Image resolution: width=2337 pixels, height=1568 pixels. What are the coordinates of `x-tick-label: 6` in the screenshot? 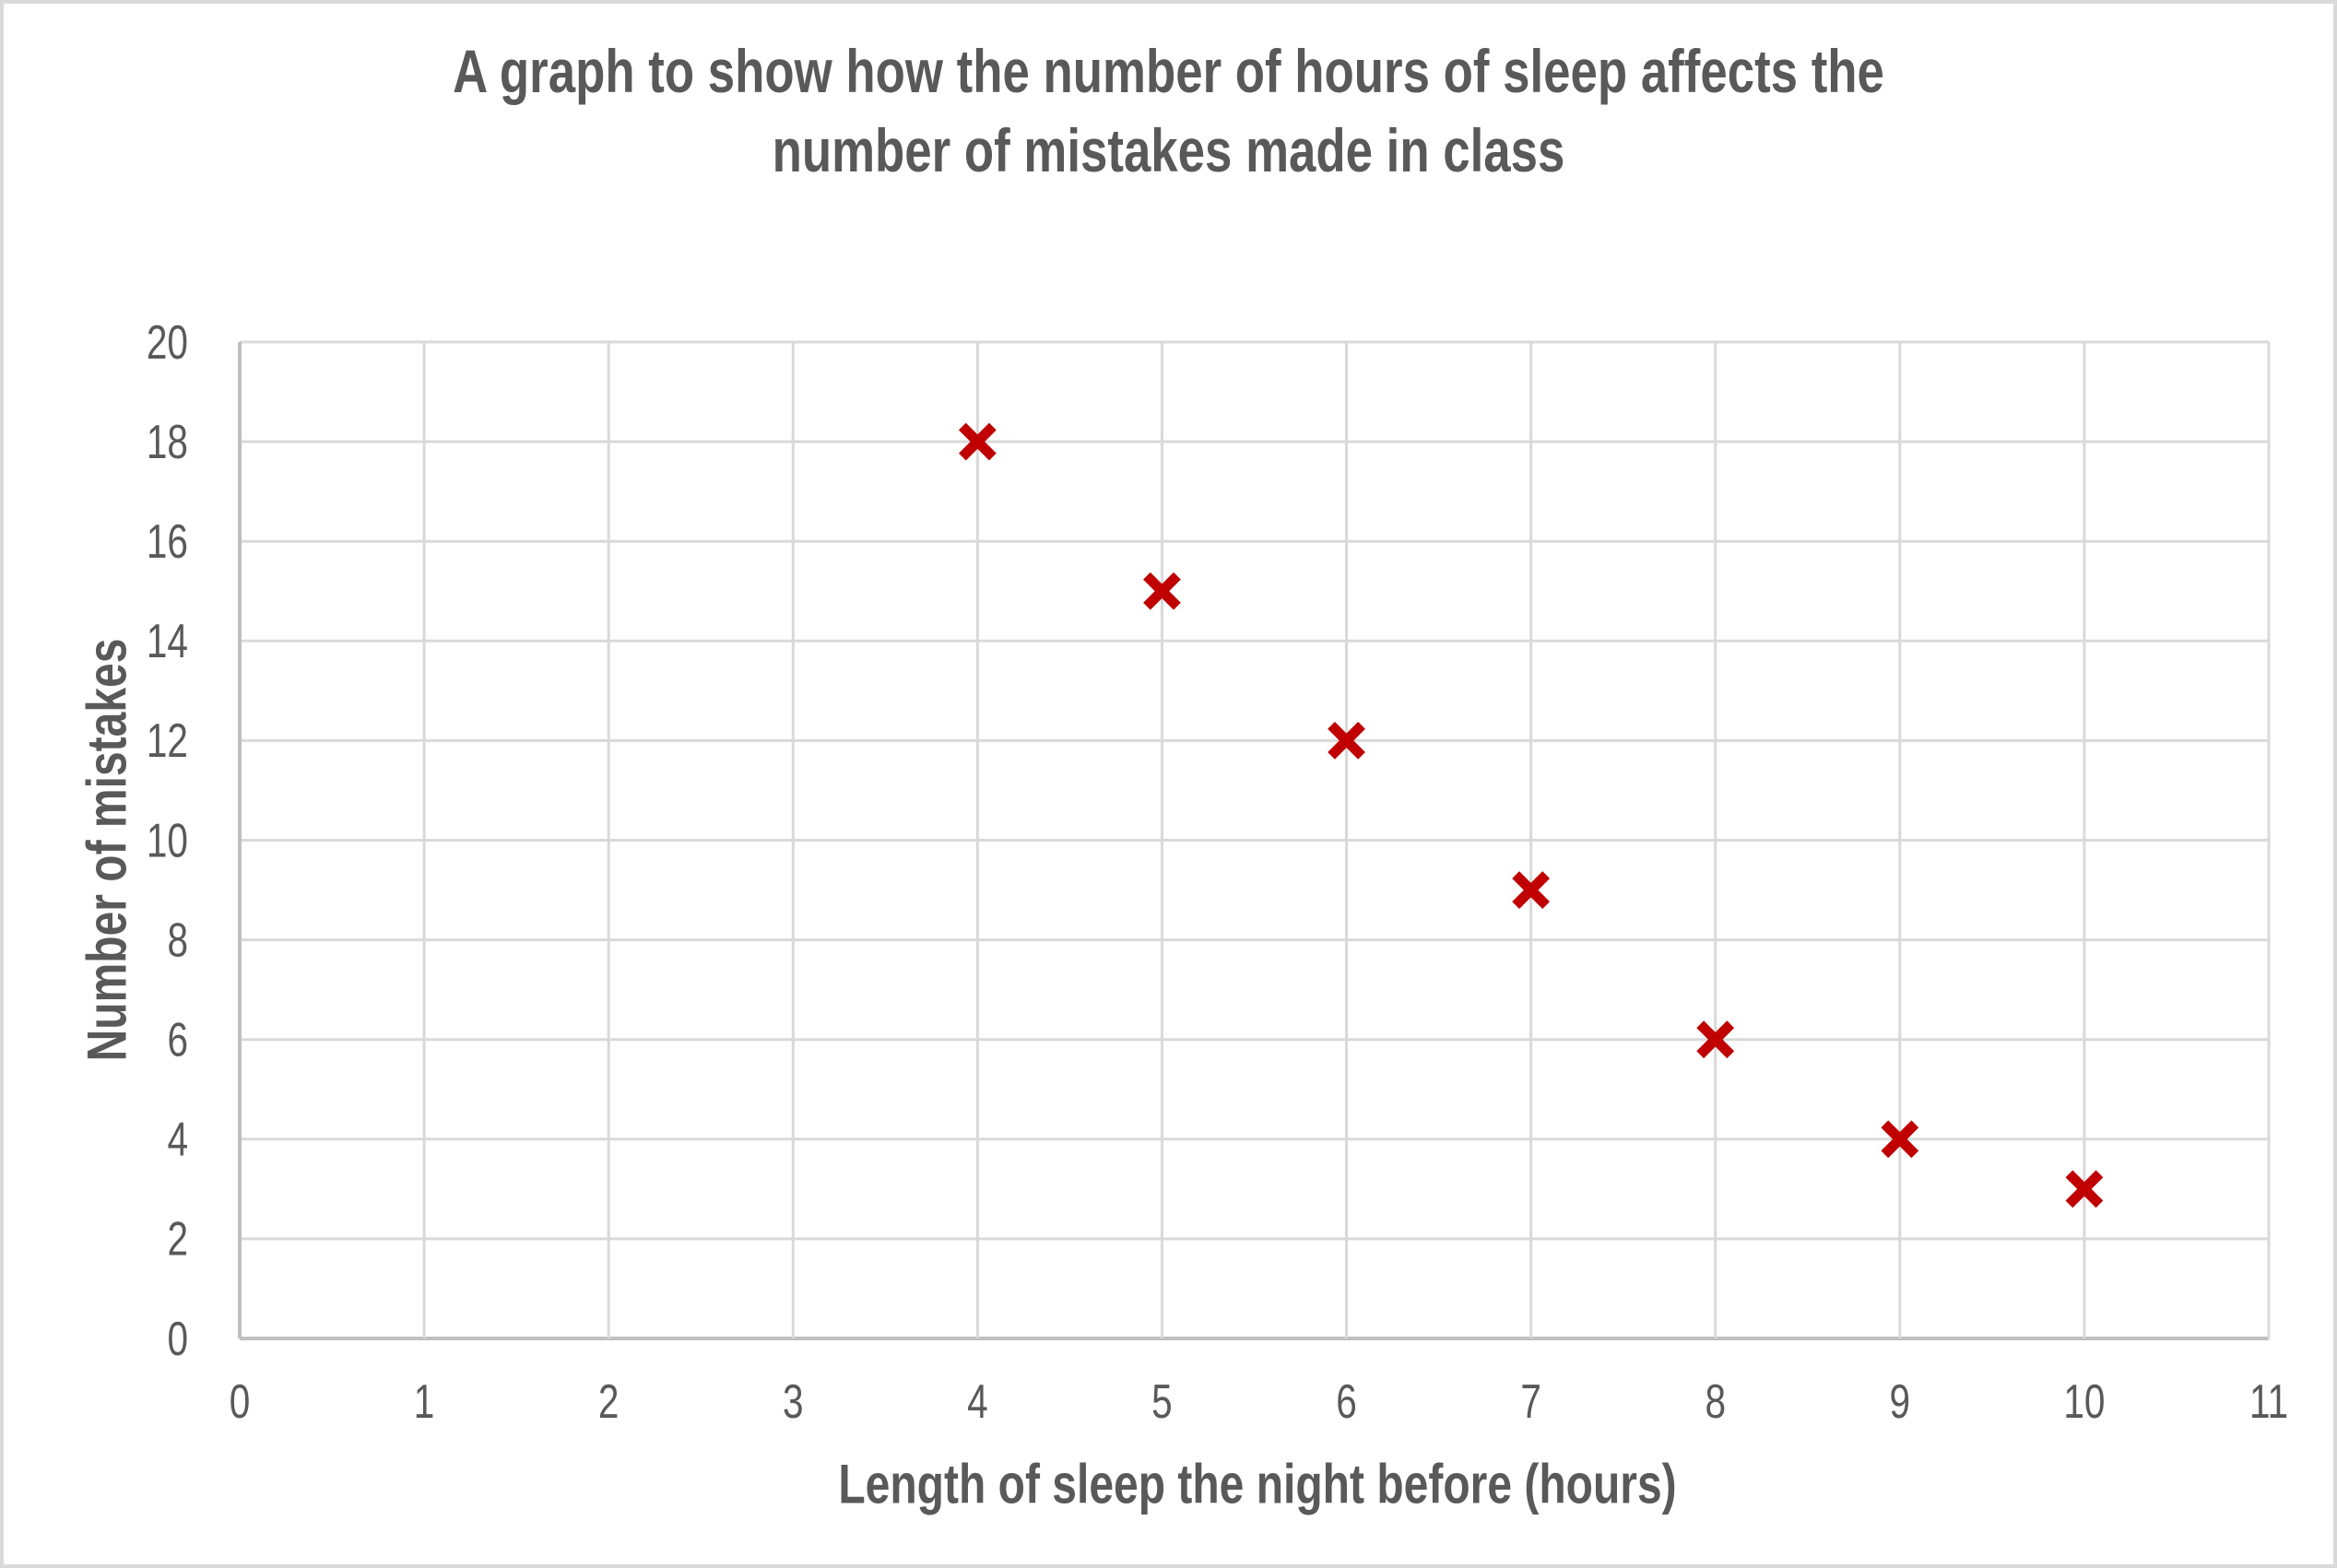 It's located at (1346, 1401).